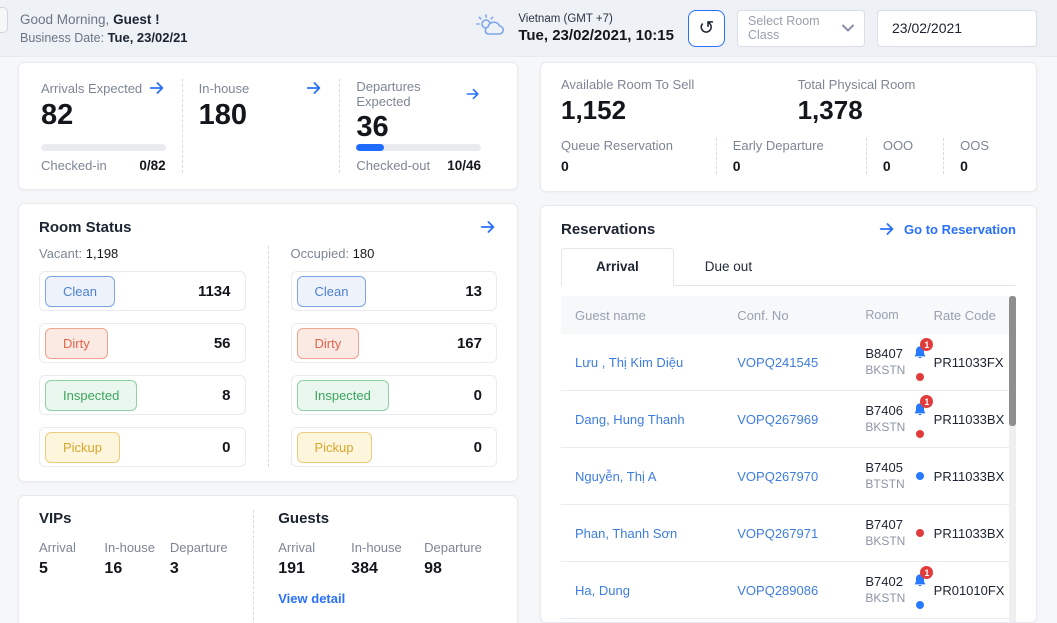  I want to click on occupied-clean-count: 13, so click(473, 291).